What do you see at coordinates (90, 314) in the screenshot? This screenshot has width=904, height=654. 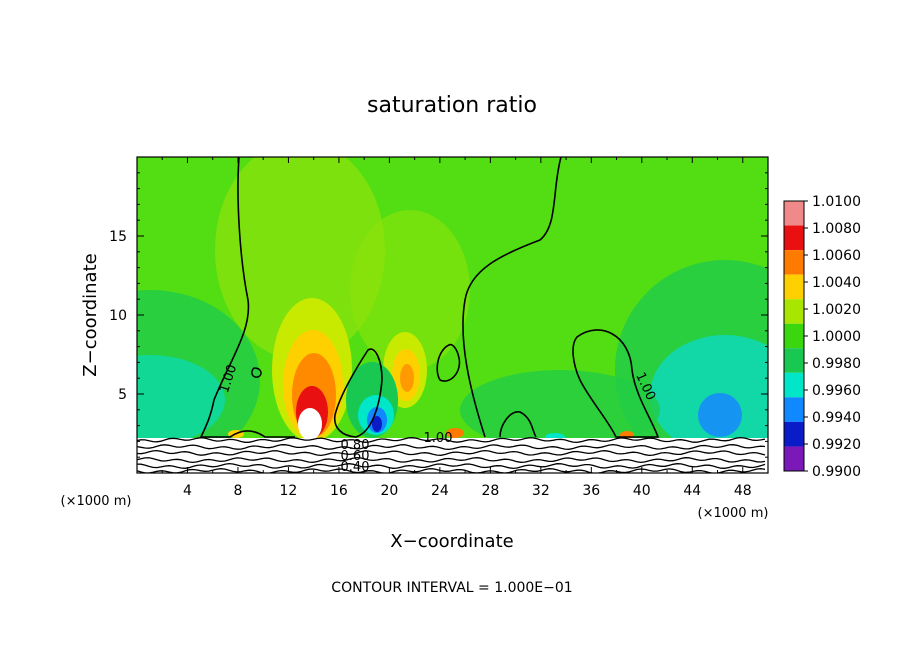 I see `y-axis-title: Z−coordinate` at bounding box center [90, 314].